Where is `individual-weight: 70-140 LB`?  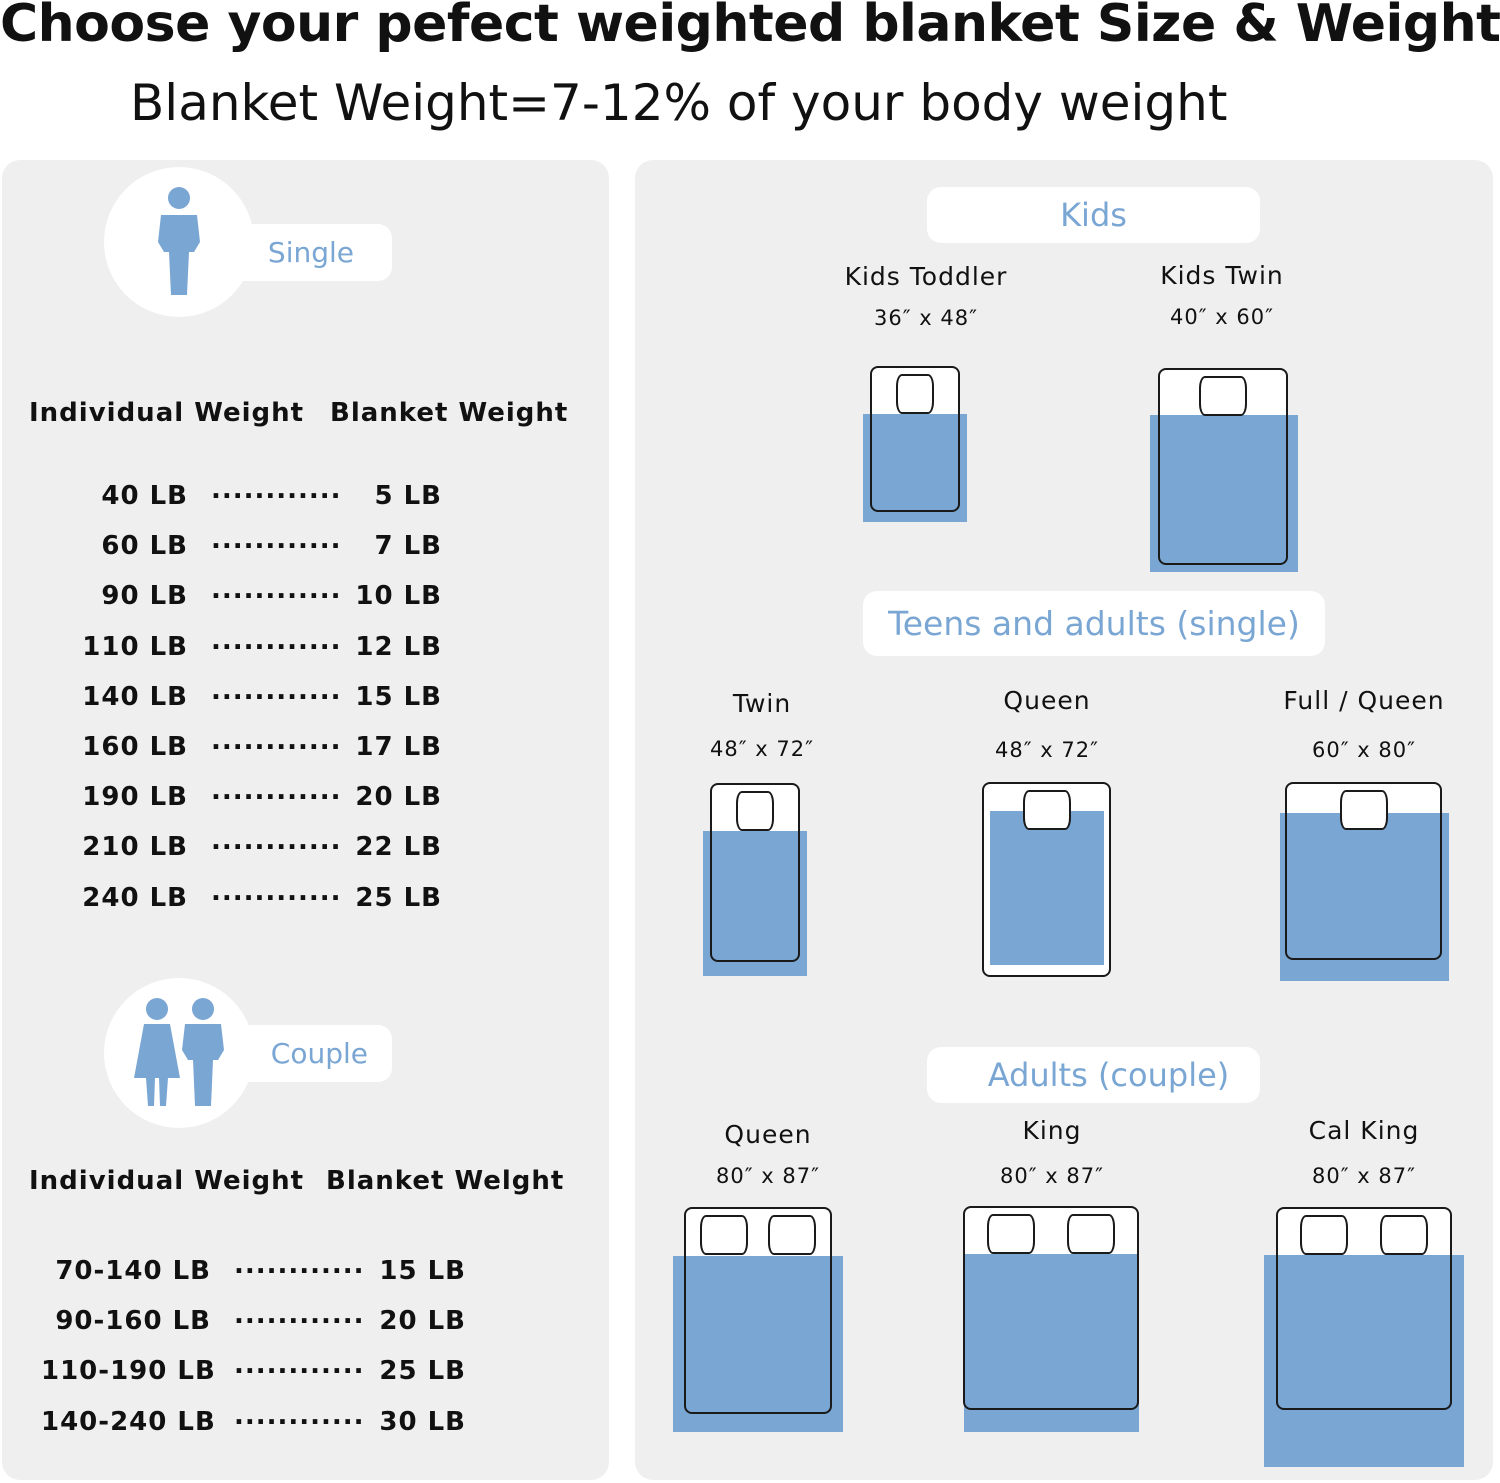 individual-weight: 70-140 LB is located at coordinates (133, 1271).